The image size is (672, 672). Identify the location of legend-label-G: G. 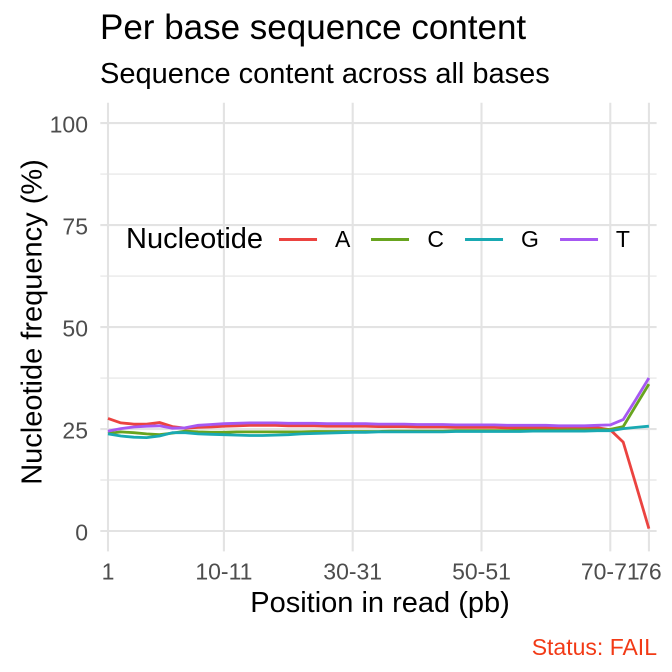
(530, 238).